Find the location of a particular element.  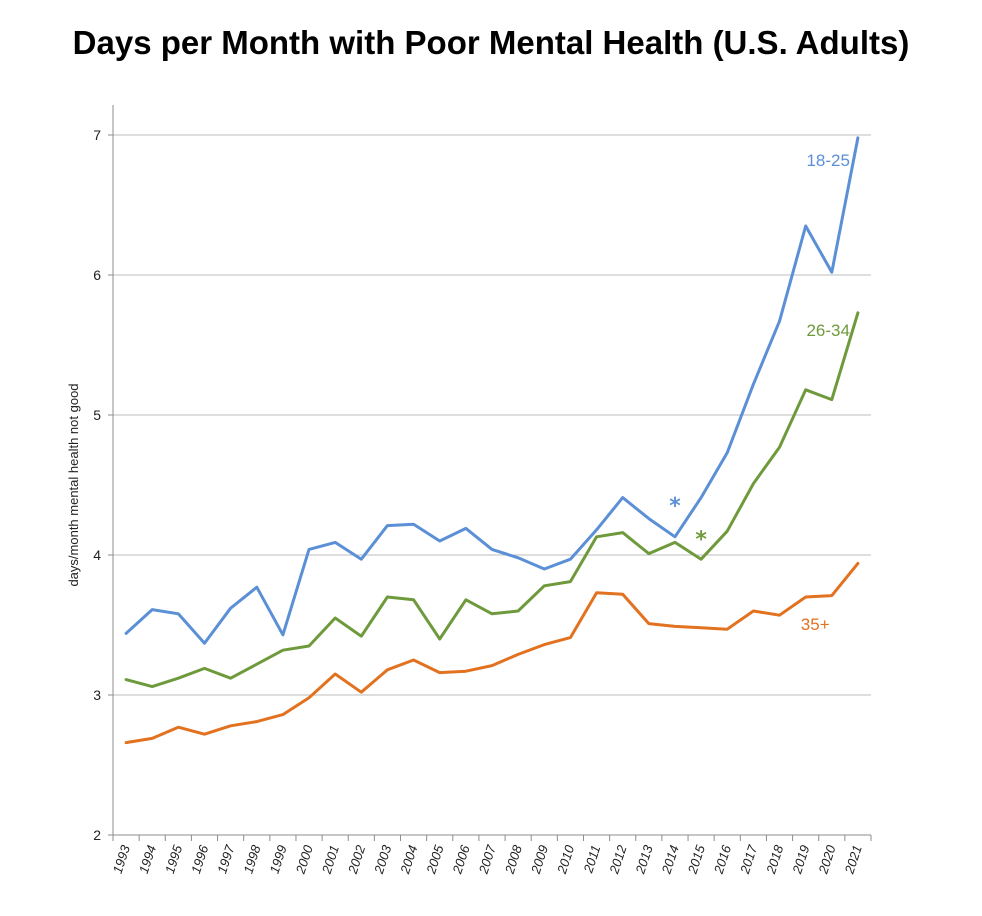

x-tick-label: 2021 is located at coordinates (853, 859).